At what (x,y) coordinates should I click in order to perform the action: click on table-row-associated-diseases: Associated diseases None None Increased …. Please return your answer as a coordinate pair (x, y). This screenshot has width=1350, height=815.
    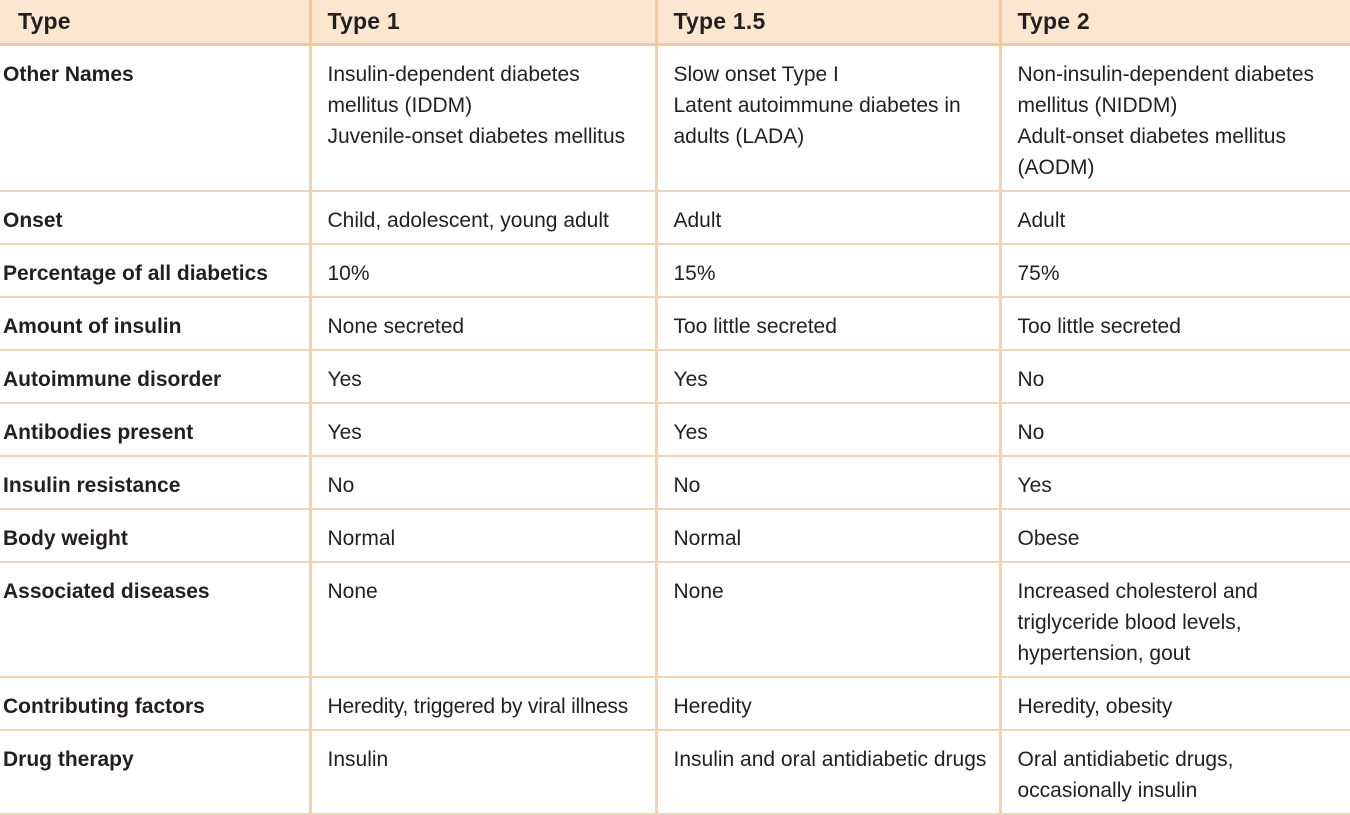
    Looking at the image, I should click on (675, 620).